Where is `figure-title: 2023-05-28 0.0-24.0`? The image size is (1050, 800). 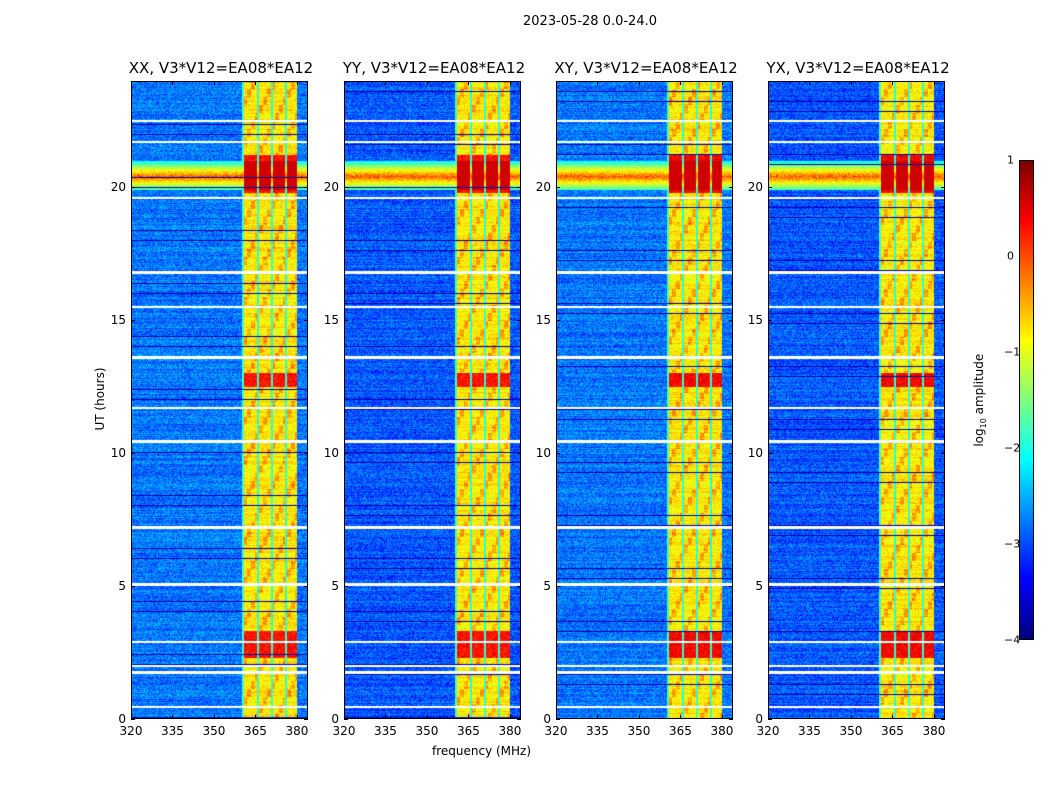 figure-title: 2023-05-28 0.0-24.0 is located at coordinates (590, 21).